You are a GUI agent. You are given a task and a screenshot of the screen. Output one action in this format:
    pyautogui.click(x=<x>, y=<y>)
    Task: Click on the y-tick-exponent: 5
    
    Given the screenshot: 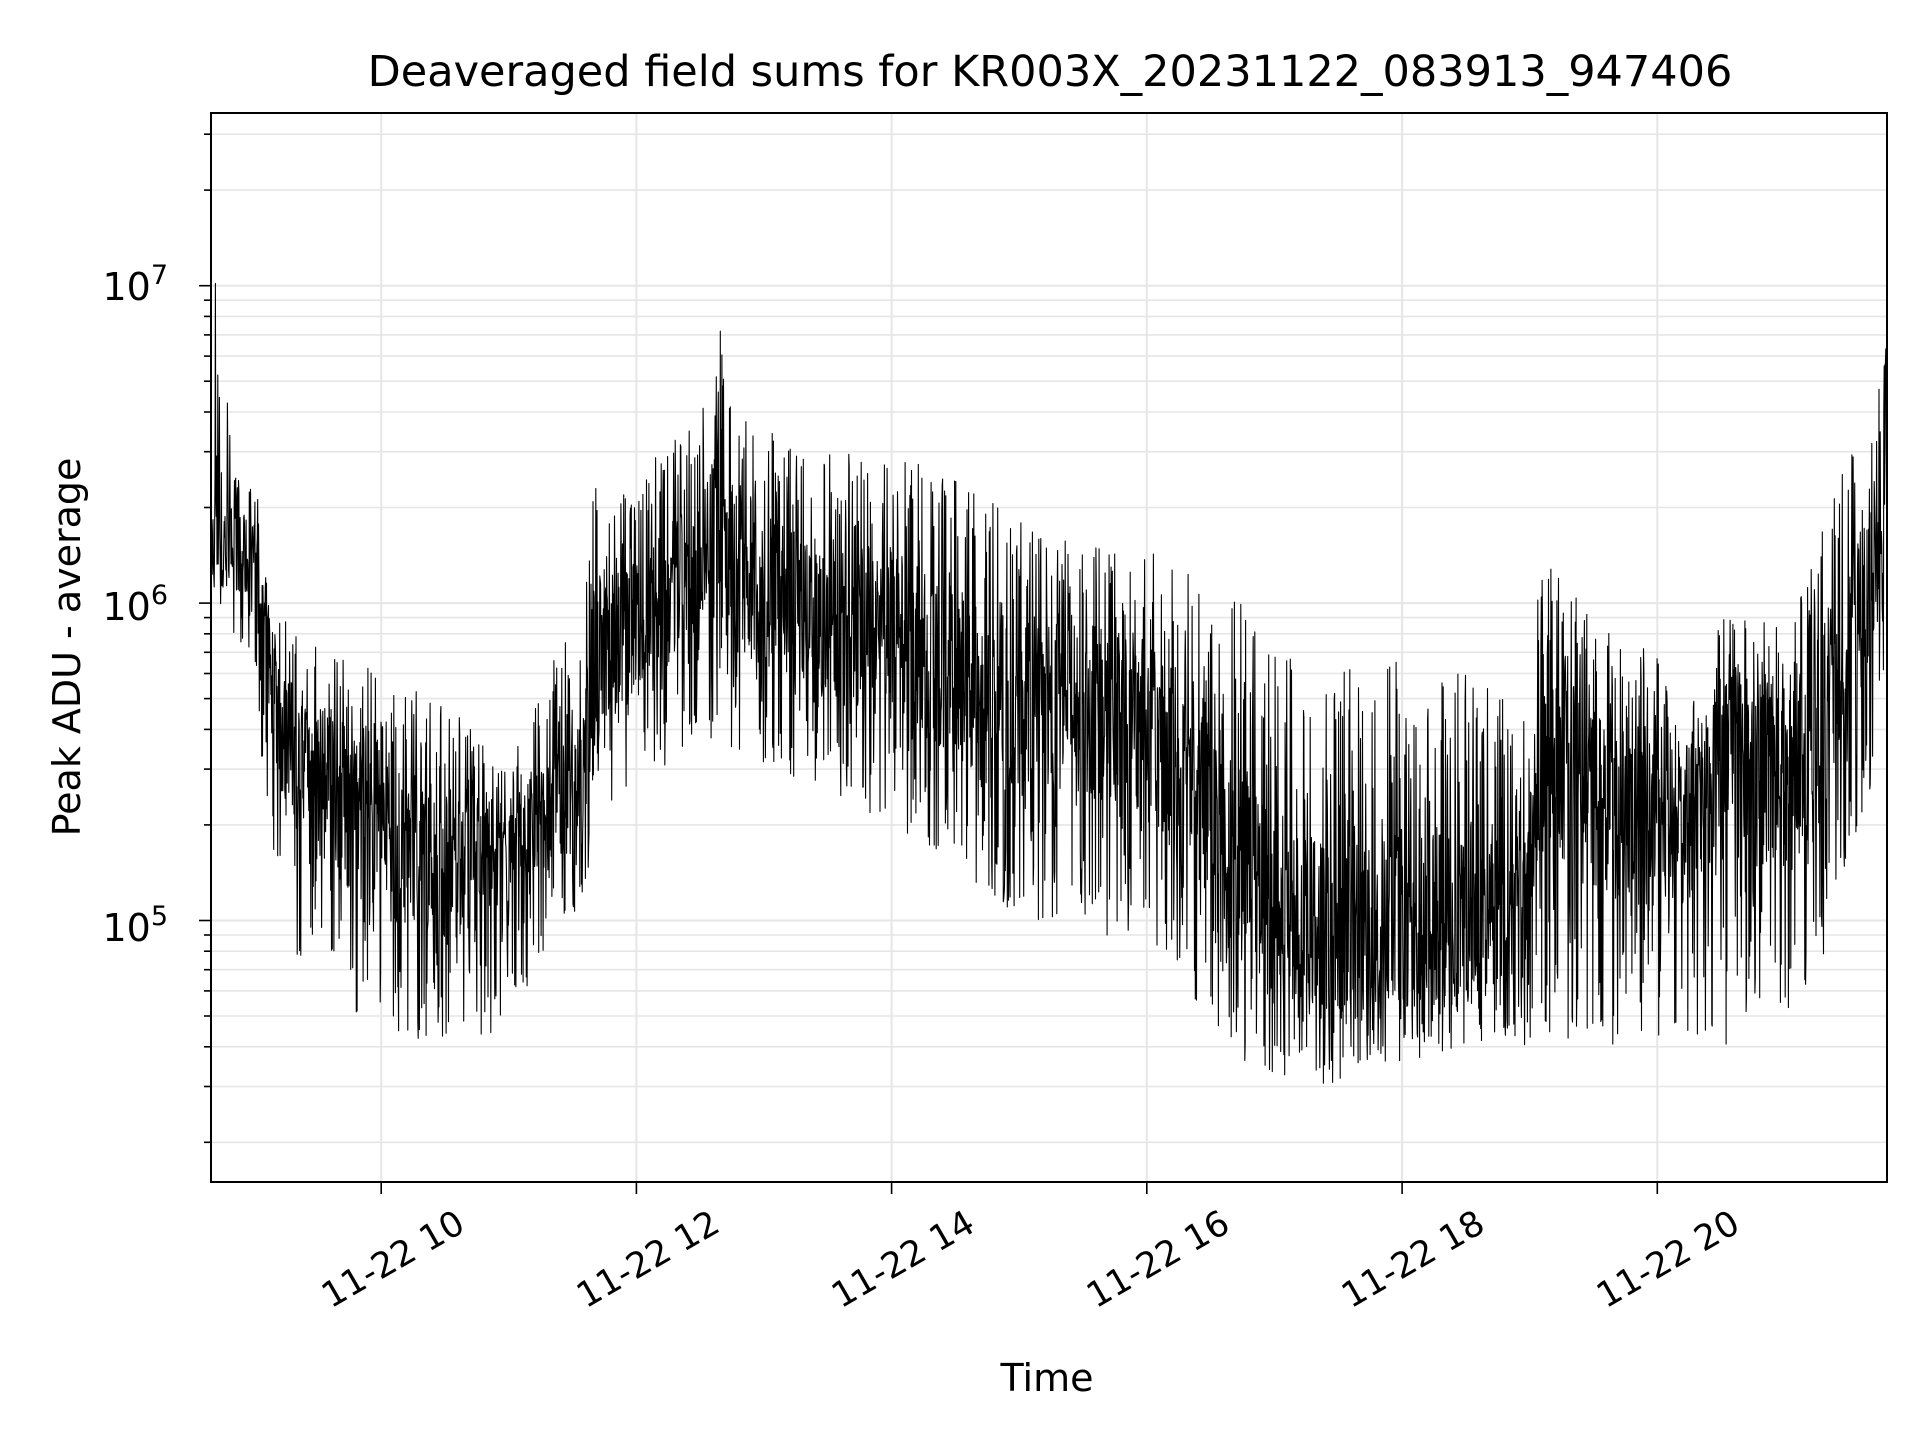 What is the action you would take?
    pyautogui.click(x=159, y=916)
    